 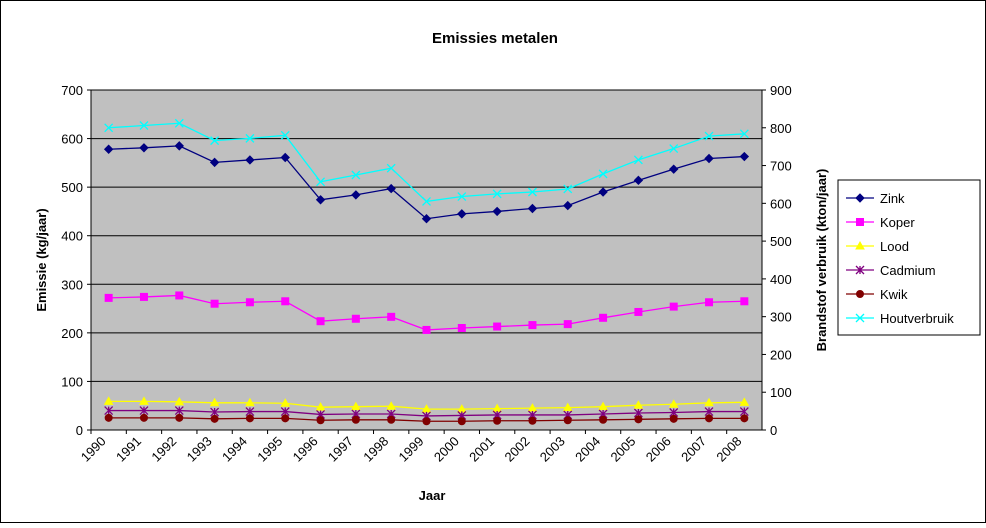 I want to click on x-axis-title: Jaar, so click(x=432, y=495).